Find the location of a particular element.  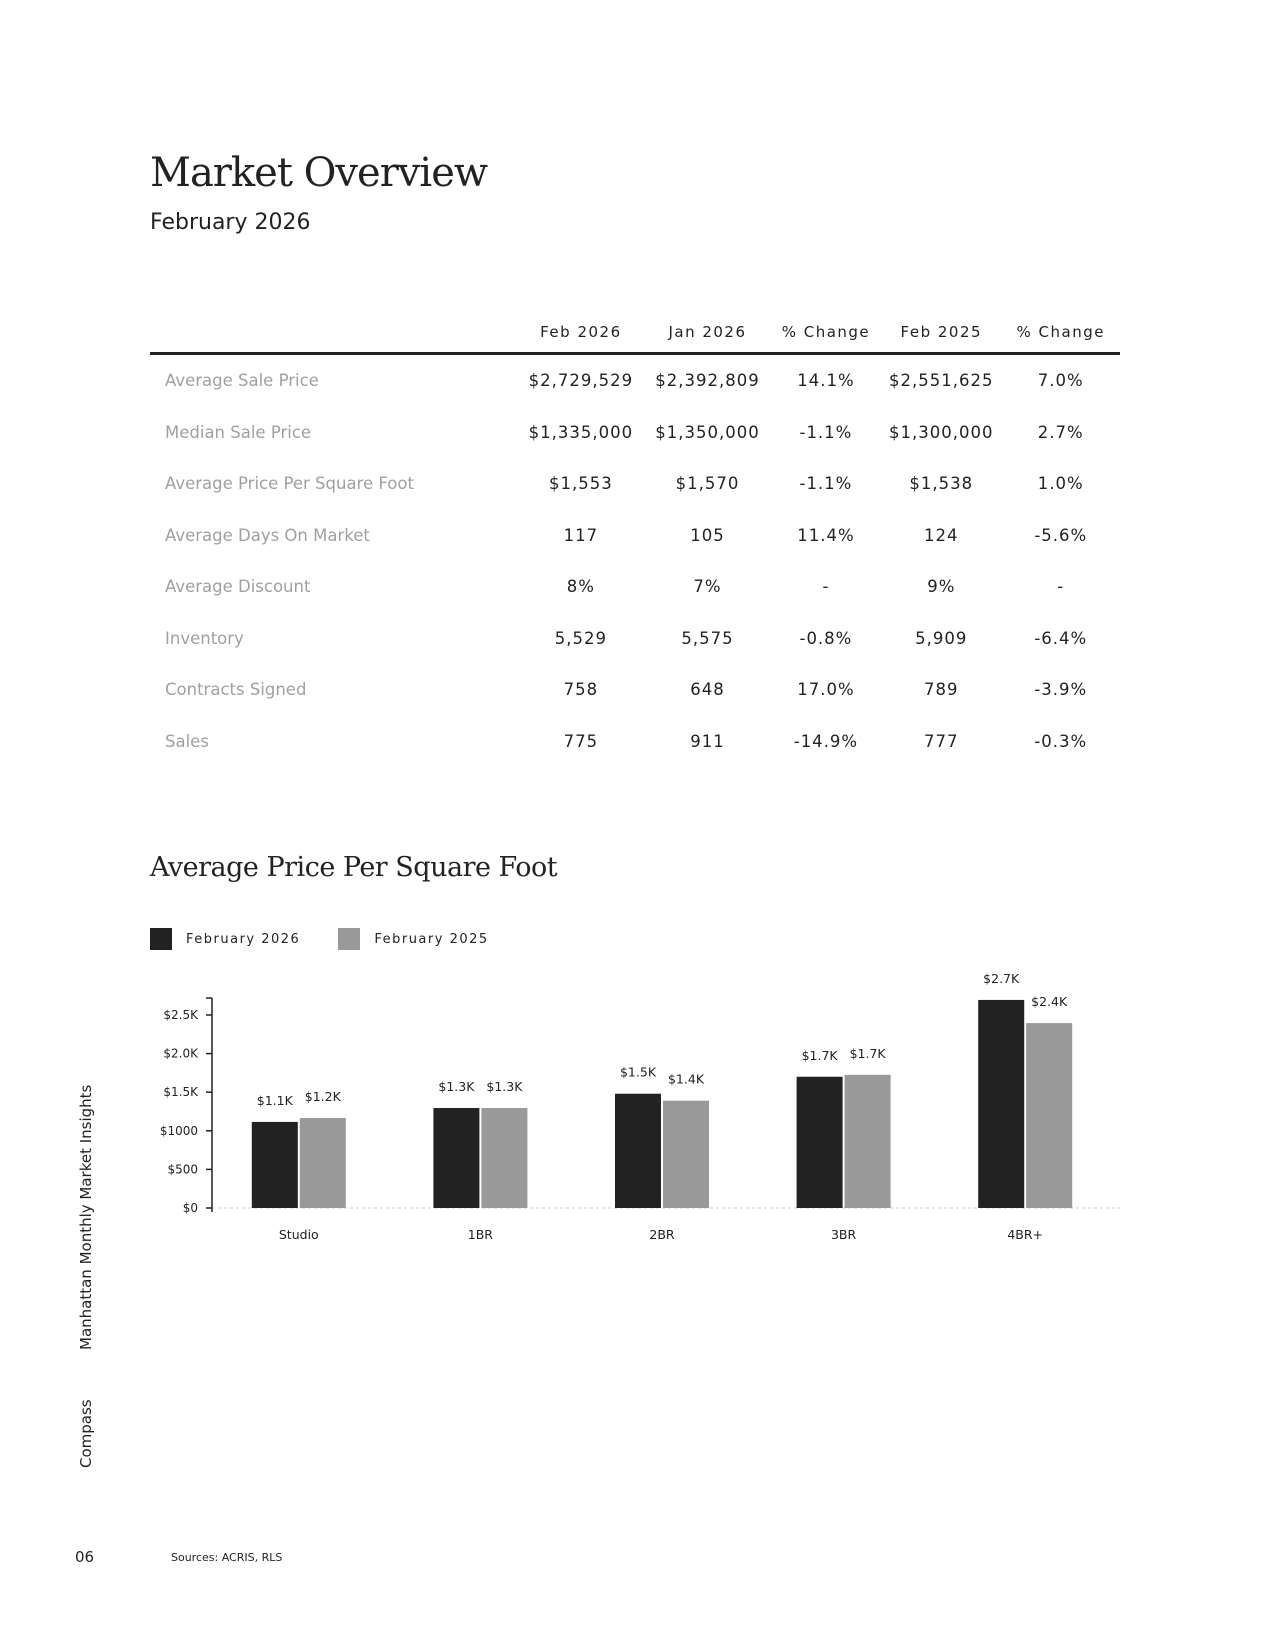

y-tick-label: $1000 is located at coordinates (179, 1131).